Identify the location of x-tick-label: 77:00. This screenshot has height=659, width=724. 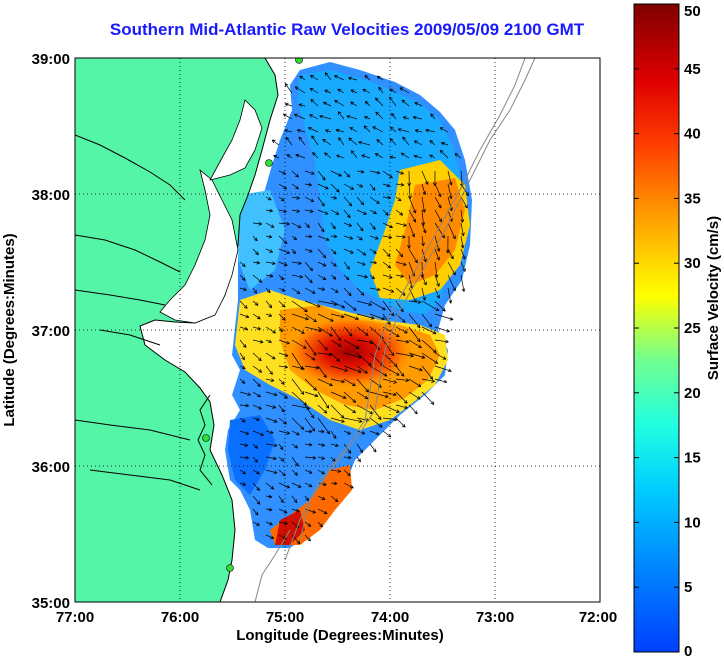
(75, 617).